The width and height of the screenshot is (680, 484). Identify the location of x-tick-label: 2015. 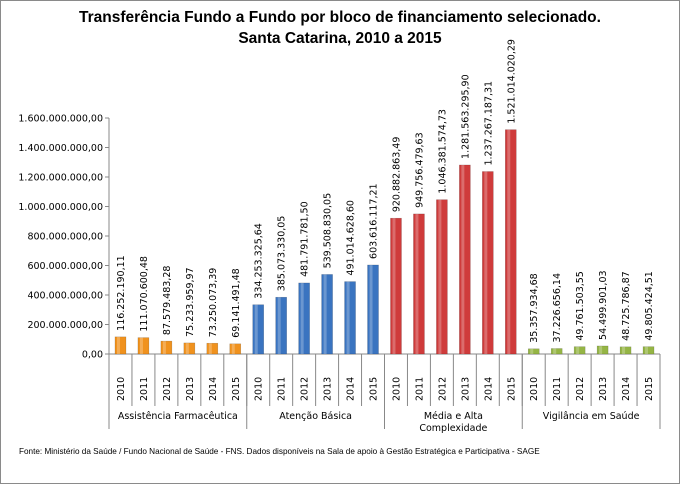
(374, 389).